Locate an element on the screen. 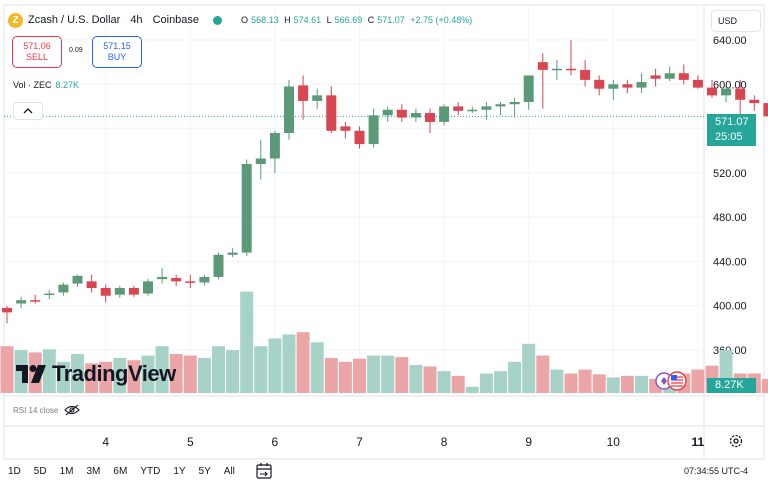 This screenshot has height=487, width=768. change-value: +2.75 (+0.48%) is located at coordinates (441, 20).